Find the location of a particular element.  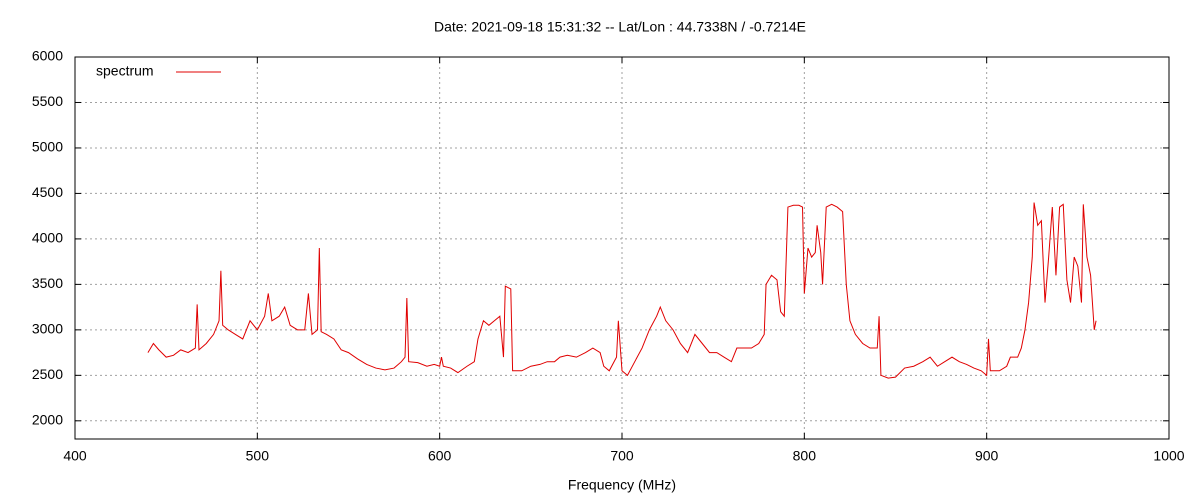

x-tick-label: 700 is located at coordinates (622, 456).